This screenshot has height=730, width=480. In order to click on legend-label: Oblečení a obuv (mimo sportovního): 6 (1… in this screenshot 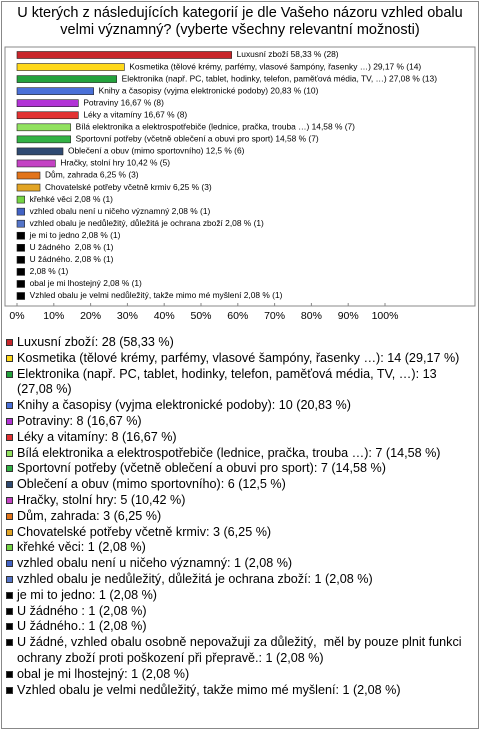, I will do `click(151, 484)`.